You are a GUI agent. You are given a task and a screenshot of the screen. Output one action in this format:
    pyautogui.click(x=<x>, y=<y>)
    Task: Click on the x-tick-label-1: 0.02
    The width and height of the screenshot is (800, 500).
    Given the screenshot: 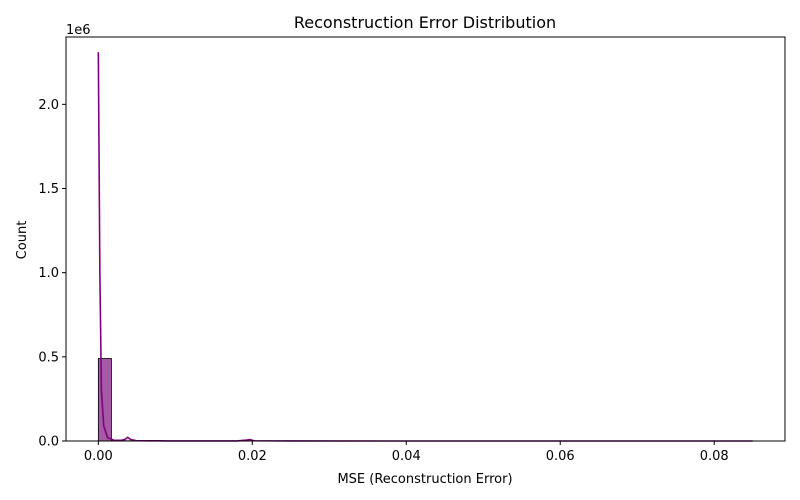 What is the action you would take?
    pyautogui.click(x=252, y=456)
    